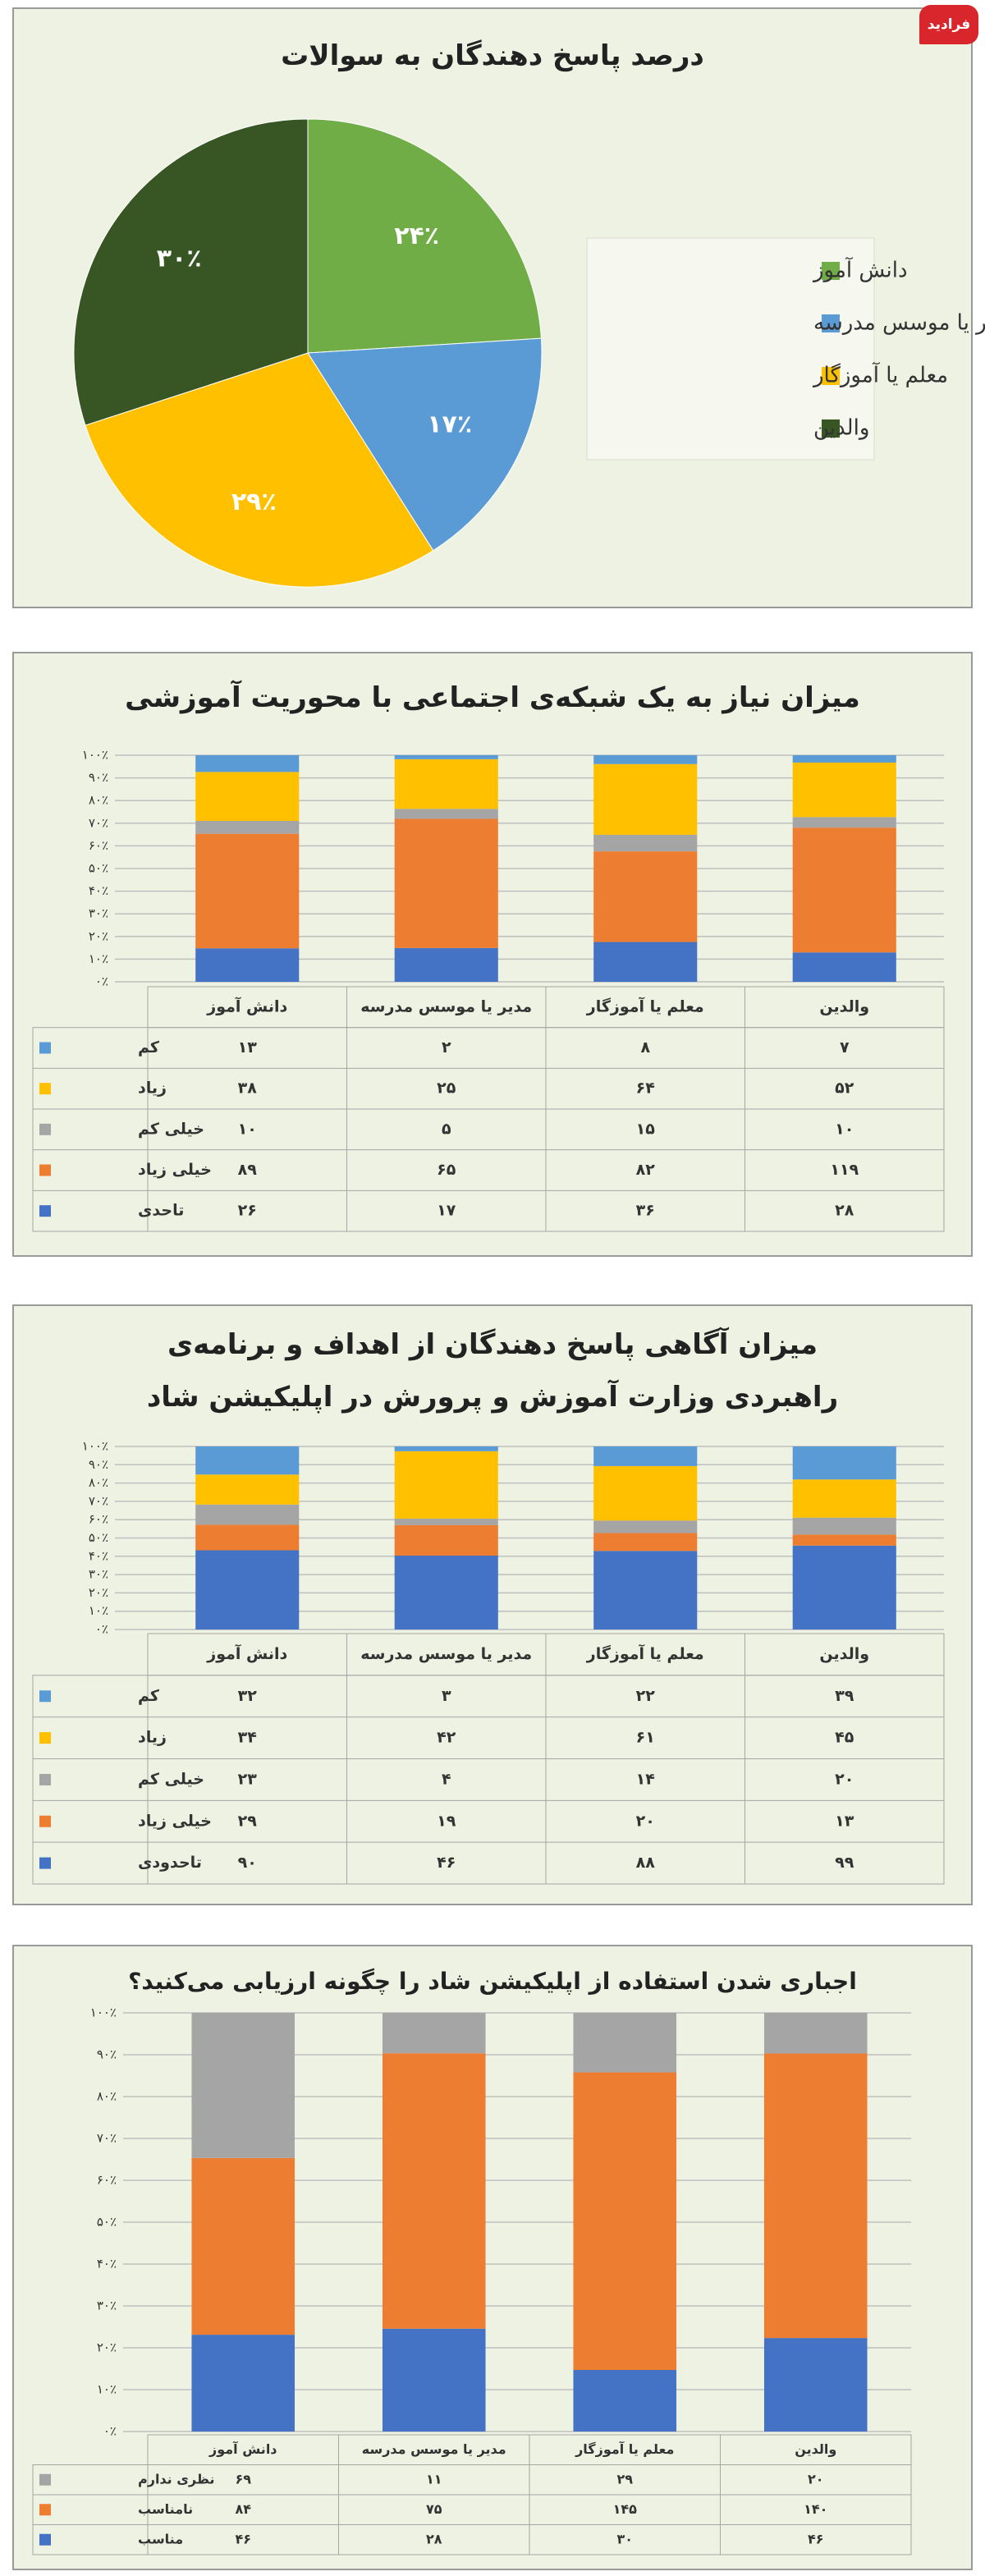 This screenshot has height=2576, width=985. I want to click on data-label: ۲۴٪, so click(416, 236).